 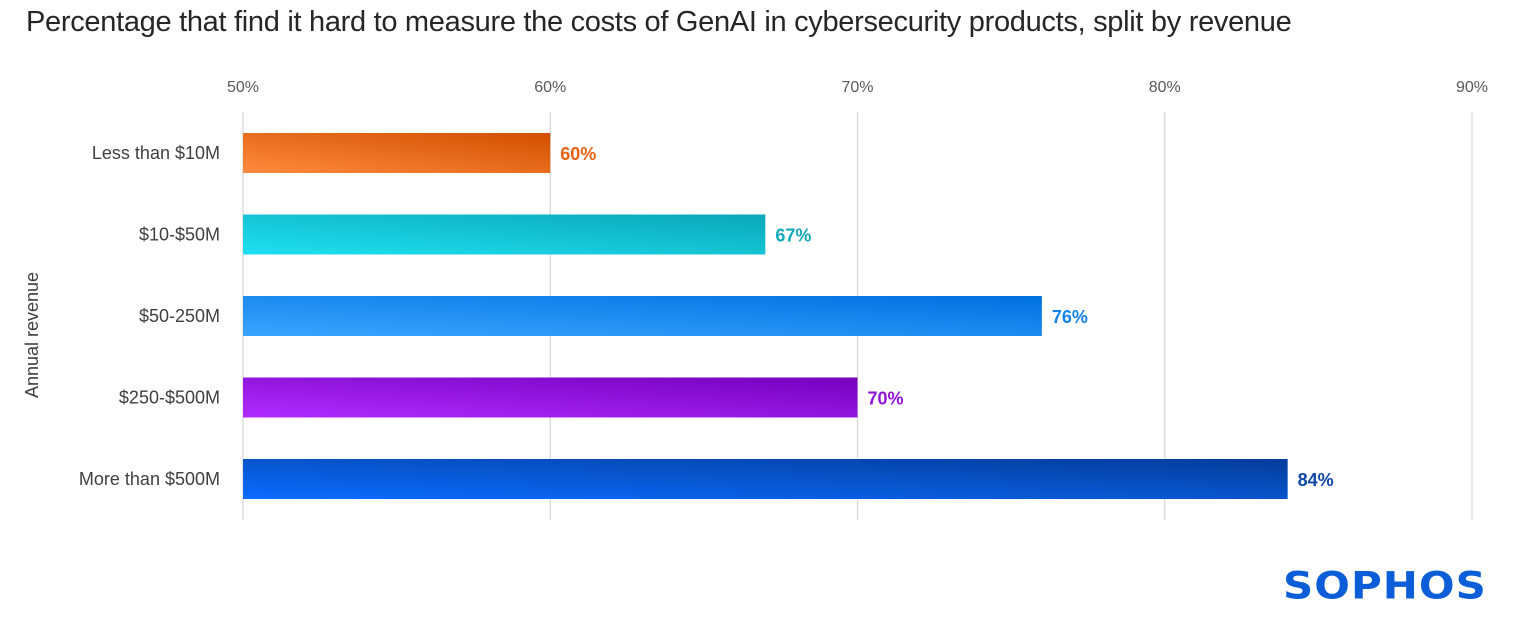 What do you see at coordinates (578, 154) in the screenshot?
I see `data-label: 60%` at bounding box center [578, 154].